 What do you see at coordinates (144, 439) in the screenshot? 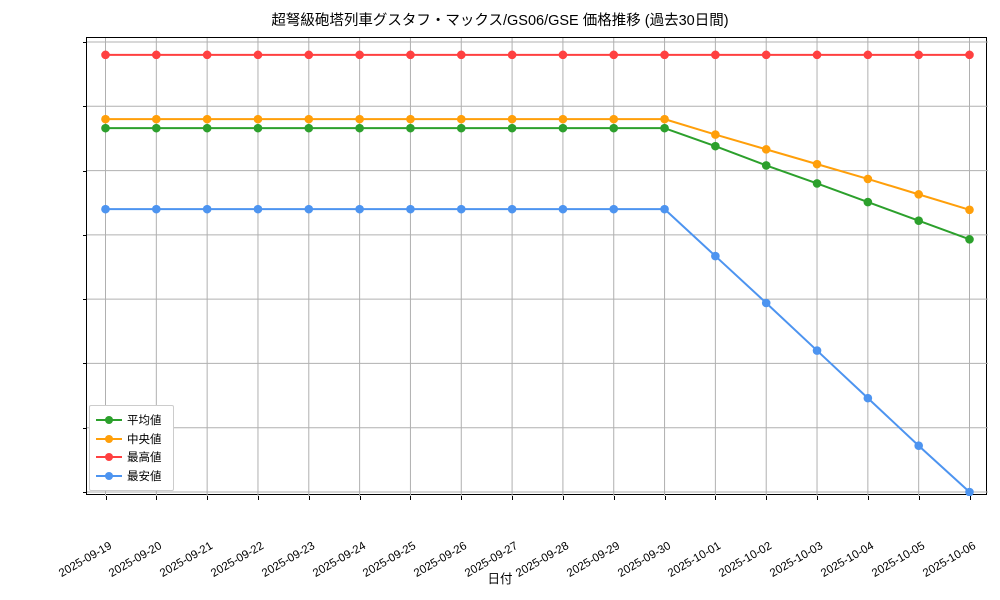
I see `legend-label: 中央値` at bounding box center [144, 439].